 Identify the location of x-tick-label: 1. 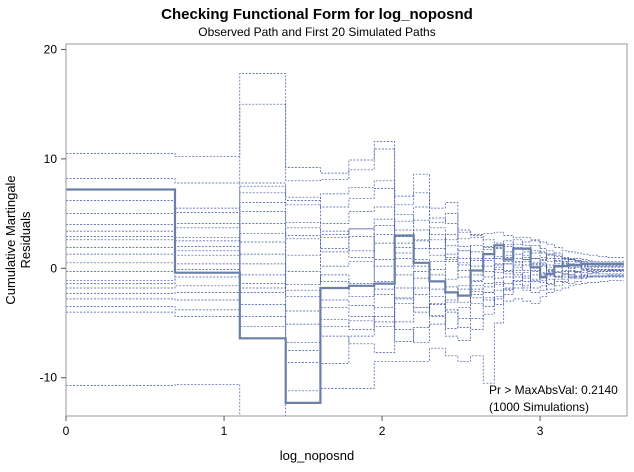
(224, 431).